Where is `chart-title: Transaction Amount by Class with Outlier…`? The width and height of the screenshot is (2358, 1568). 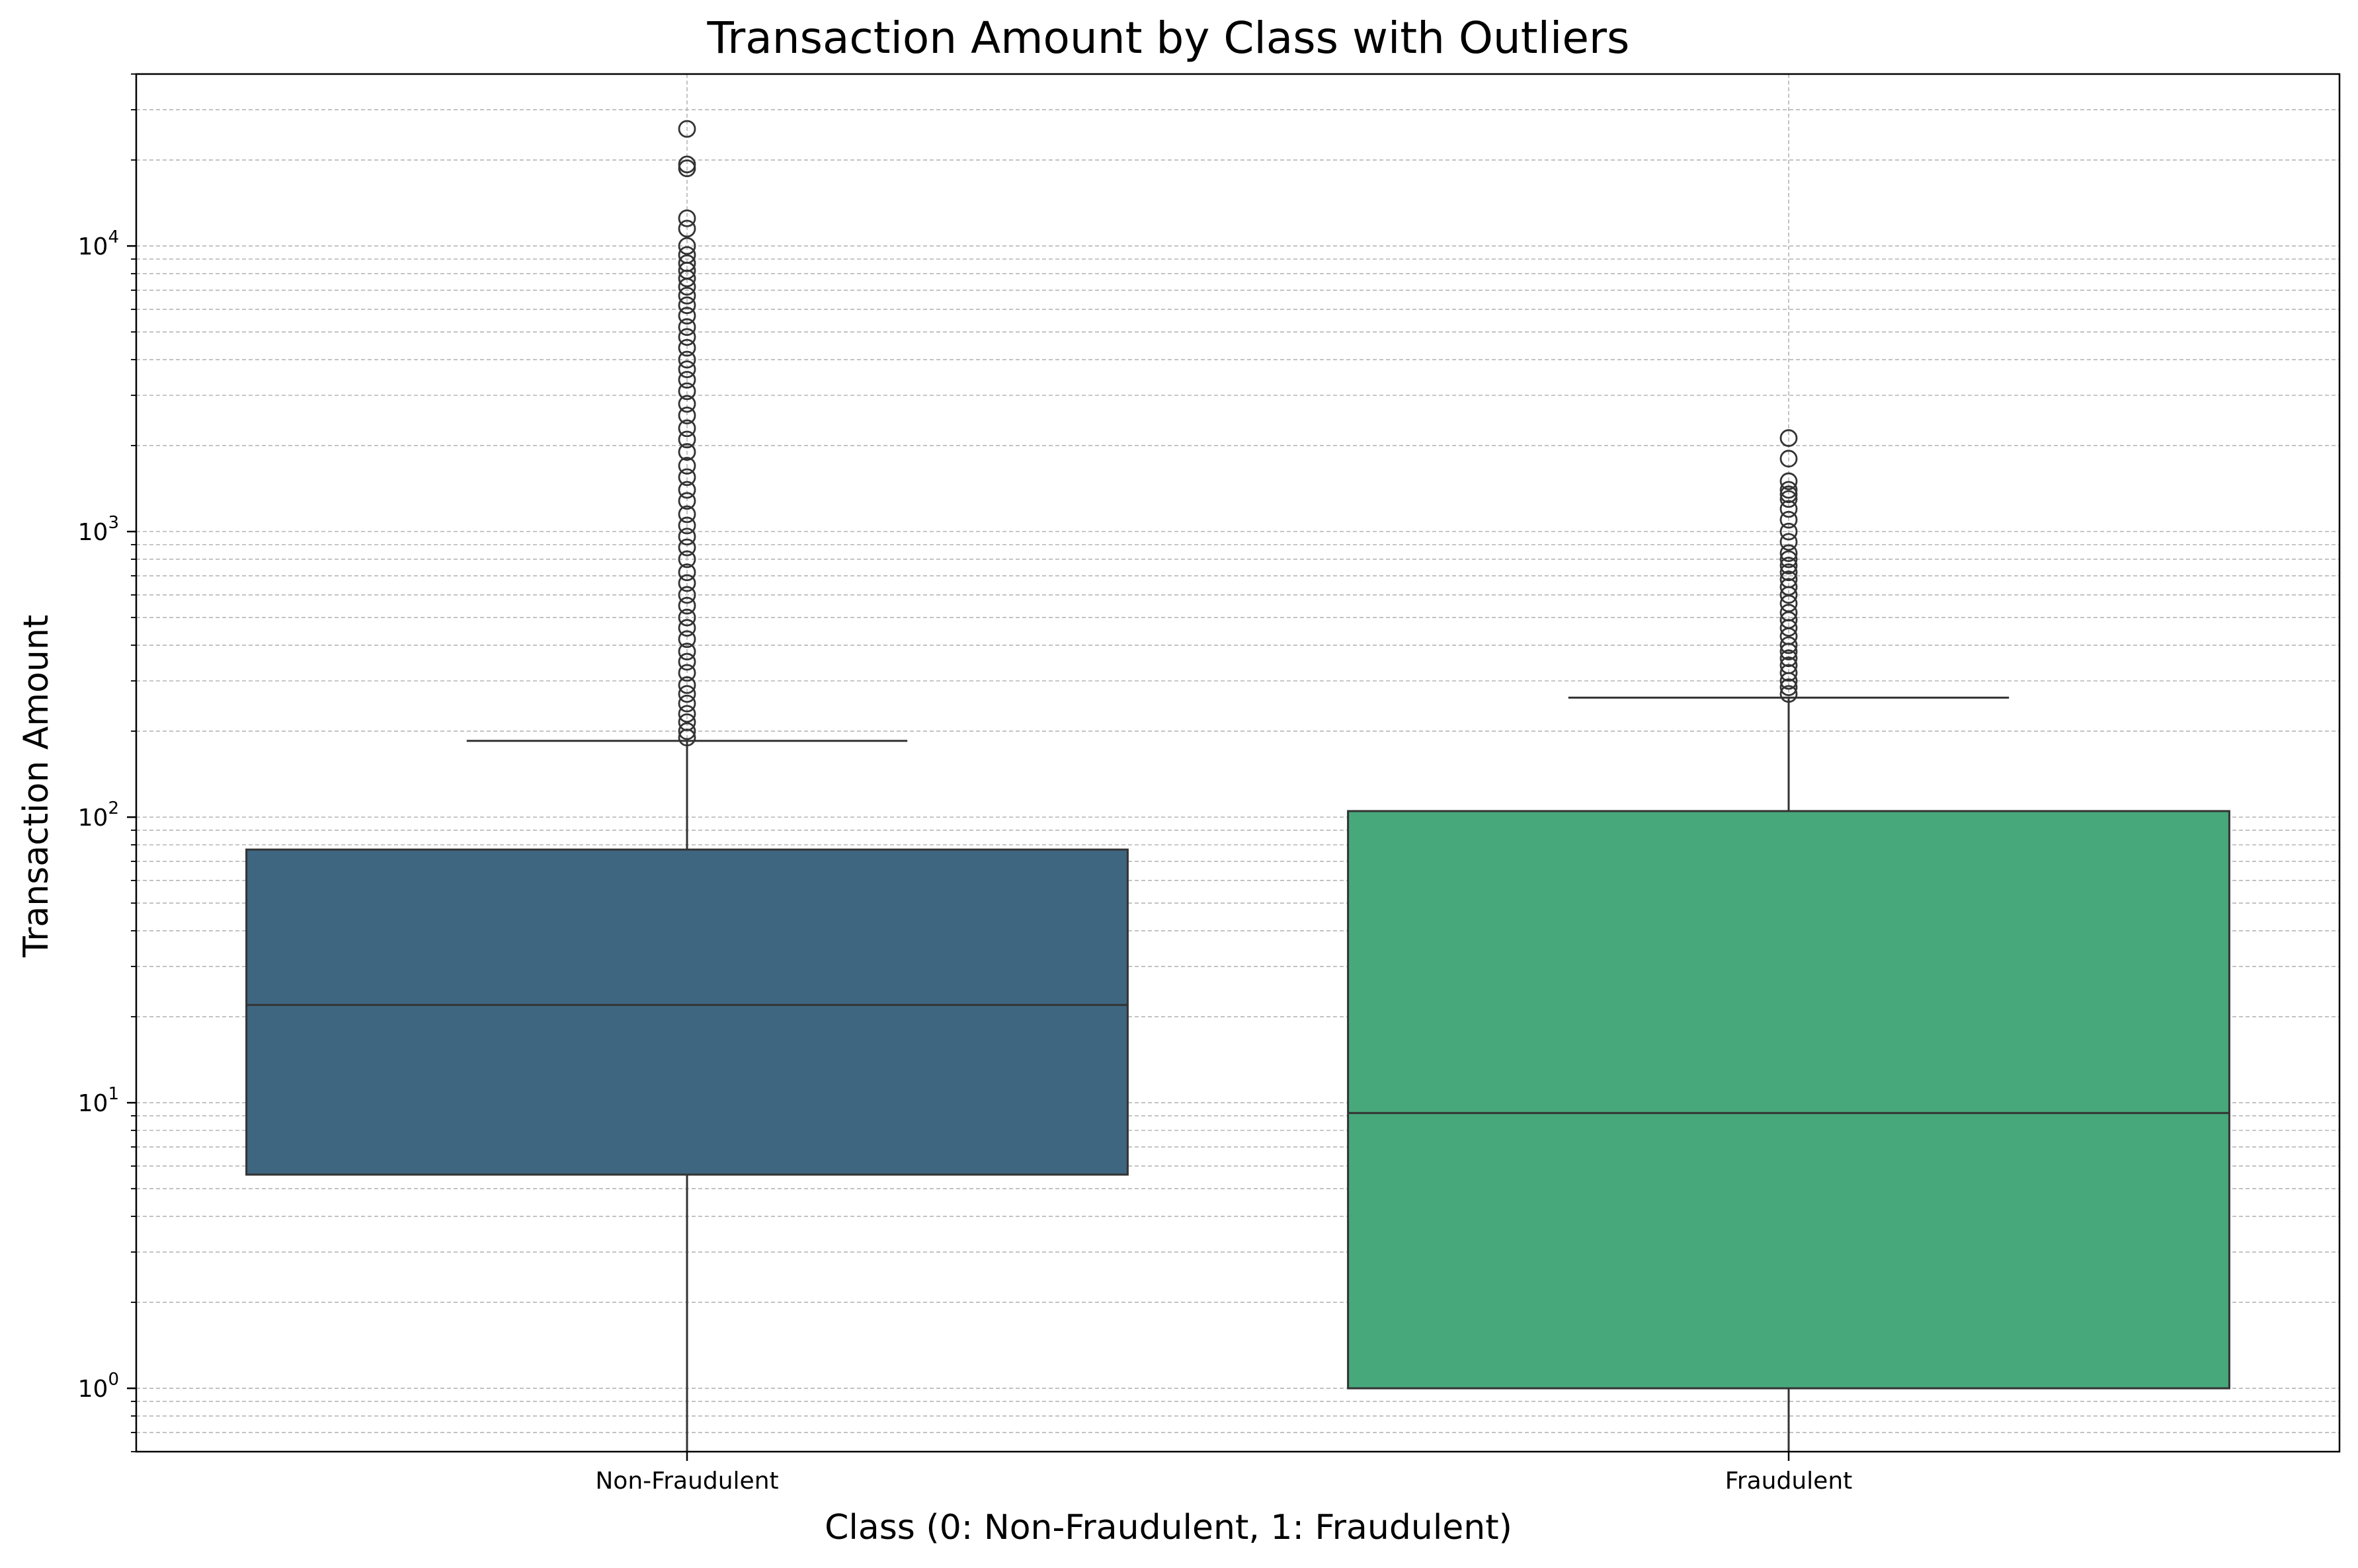 chart-title: Transaction Amount by Class with Outlier… is located at coordinates (1168, 38).